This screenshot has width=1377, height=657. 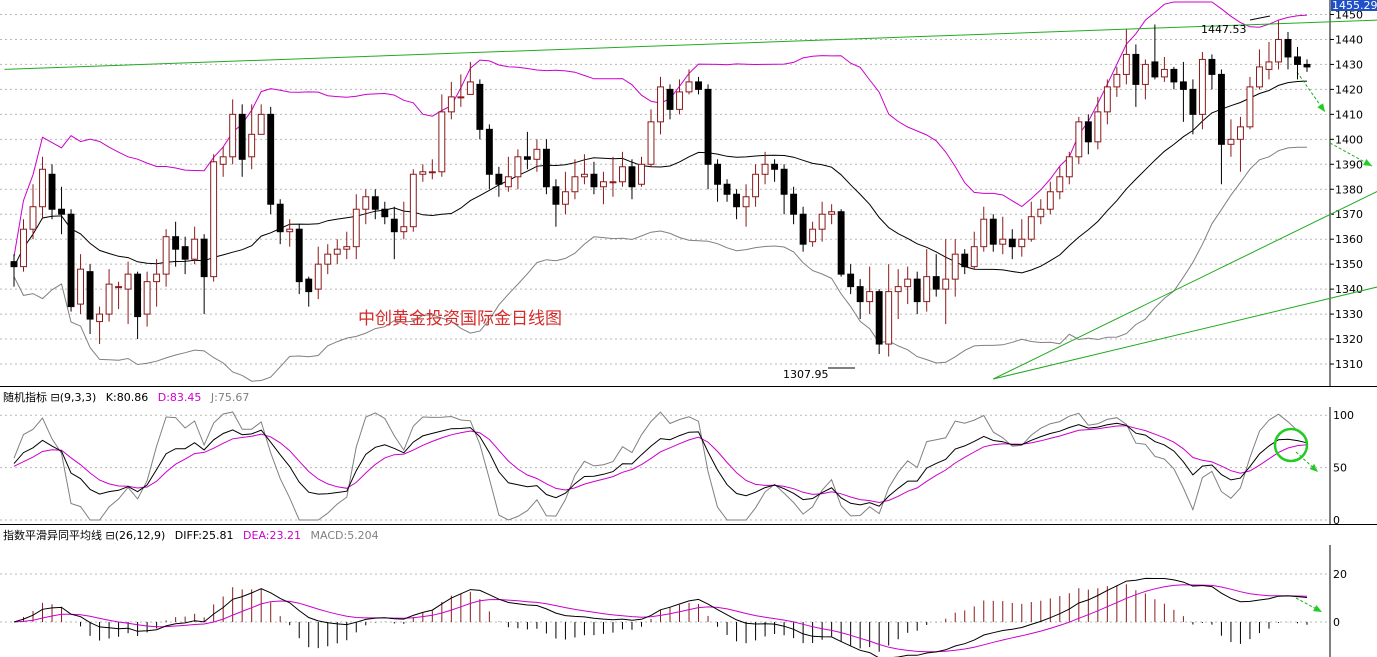 I want to click on kdj-header: 随机指标 ⊟(9,3,3) K:80.86 D:83.45 J:75.67, so click(x=126, y=397).